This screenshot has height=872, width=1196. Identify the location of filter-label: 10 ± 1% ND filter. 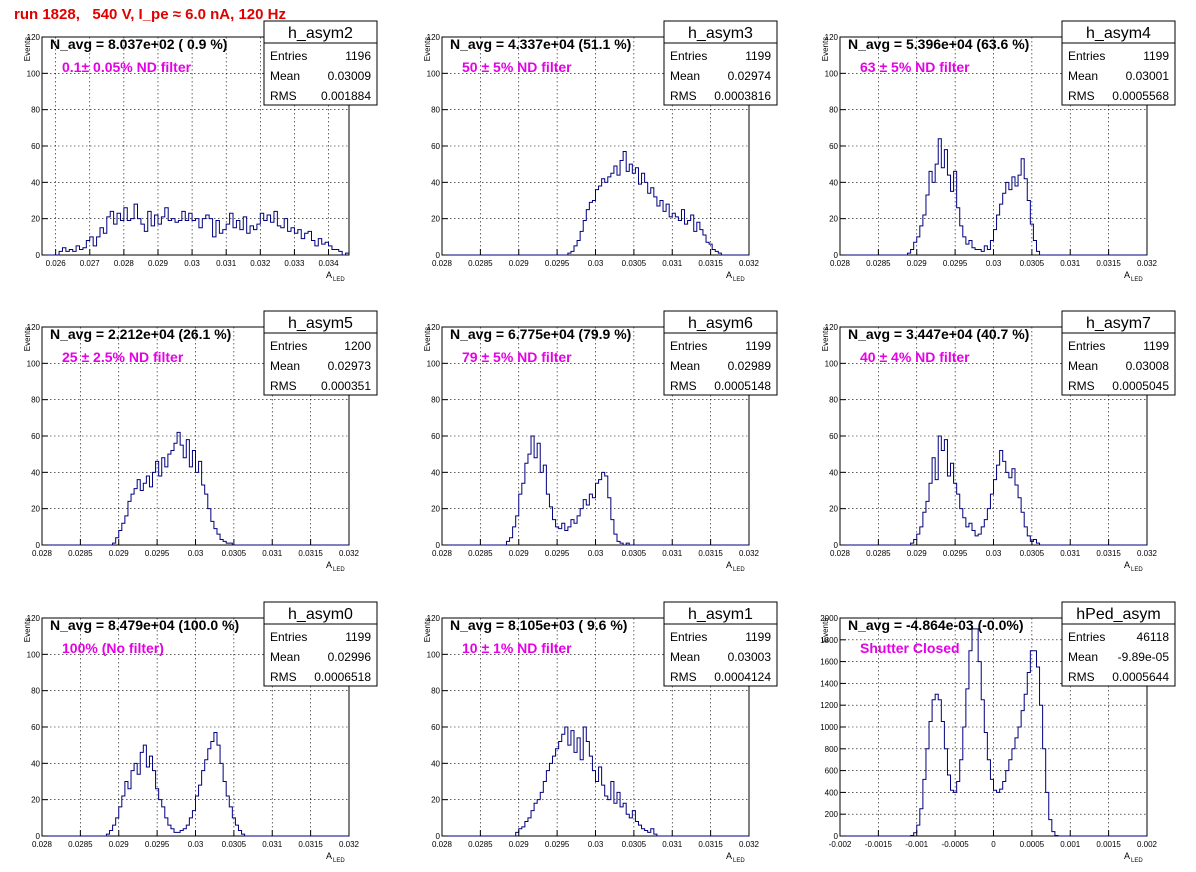
(517, 648).